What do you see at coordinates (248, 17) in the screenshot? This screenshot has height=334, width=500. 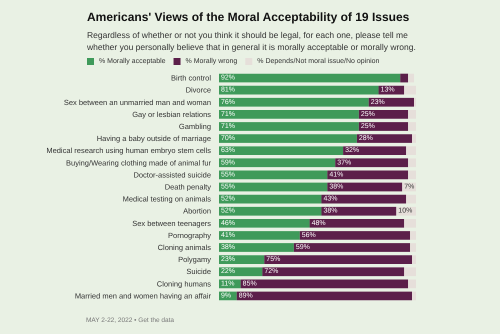 I see `chart-title: Americans' Views of the Moral Acceptability of 19 Issues` at bounding box center [248, 17].